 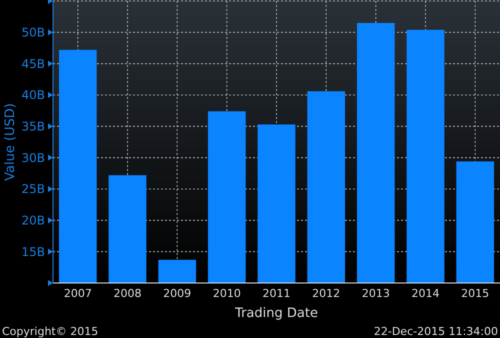 I want to click on x-tick-label: 2008, so click(x=128, y=293).